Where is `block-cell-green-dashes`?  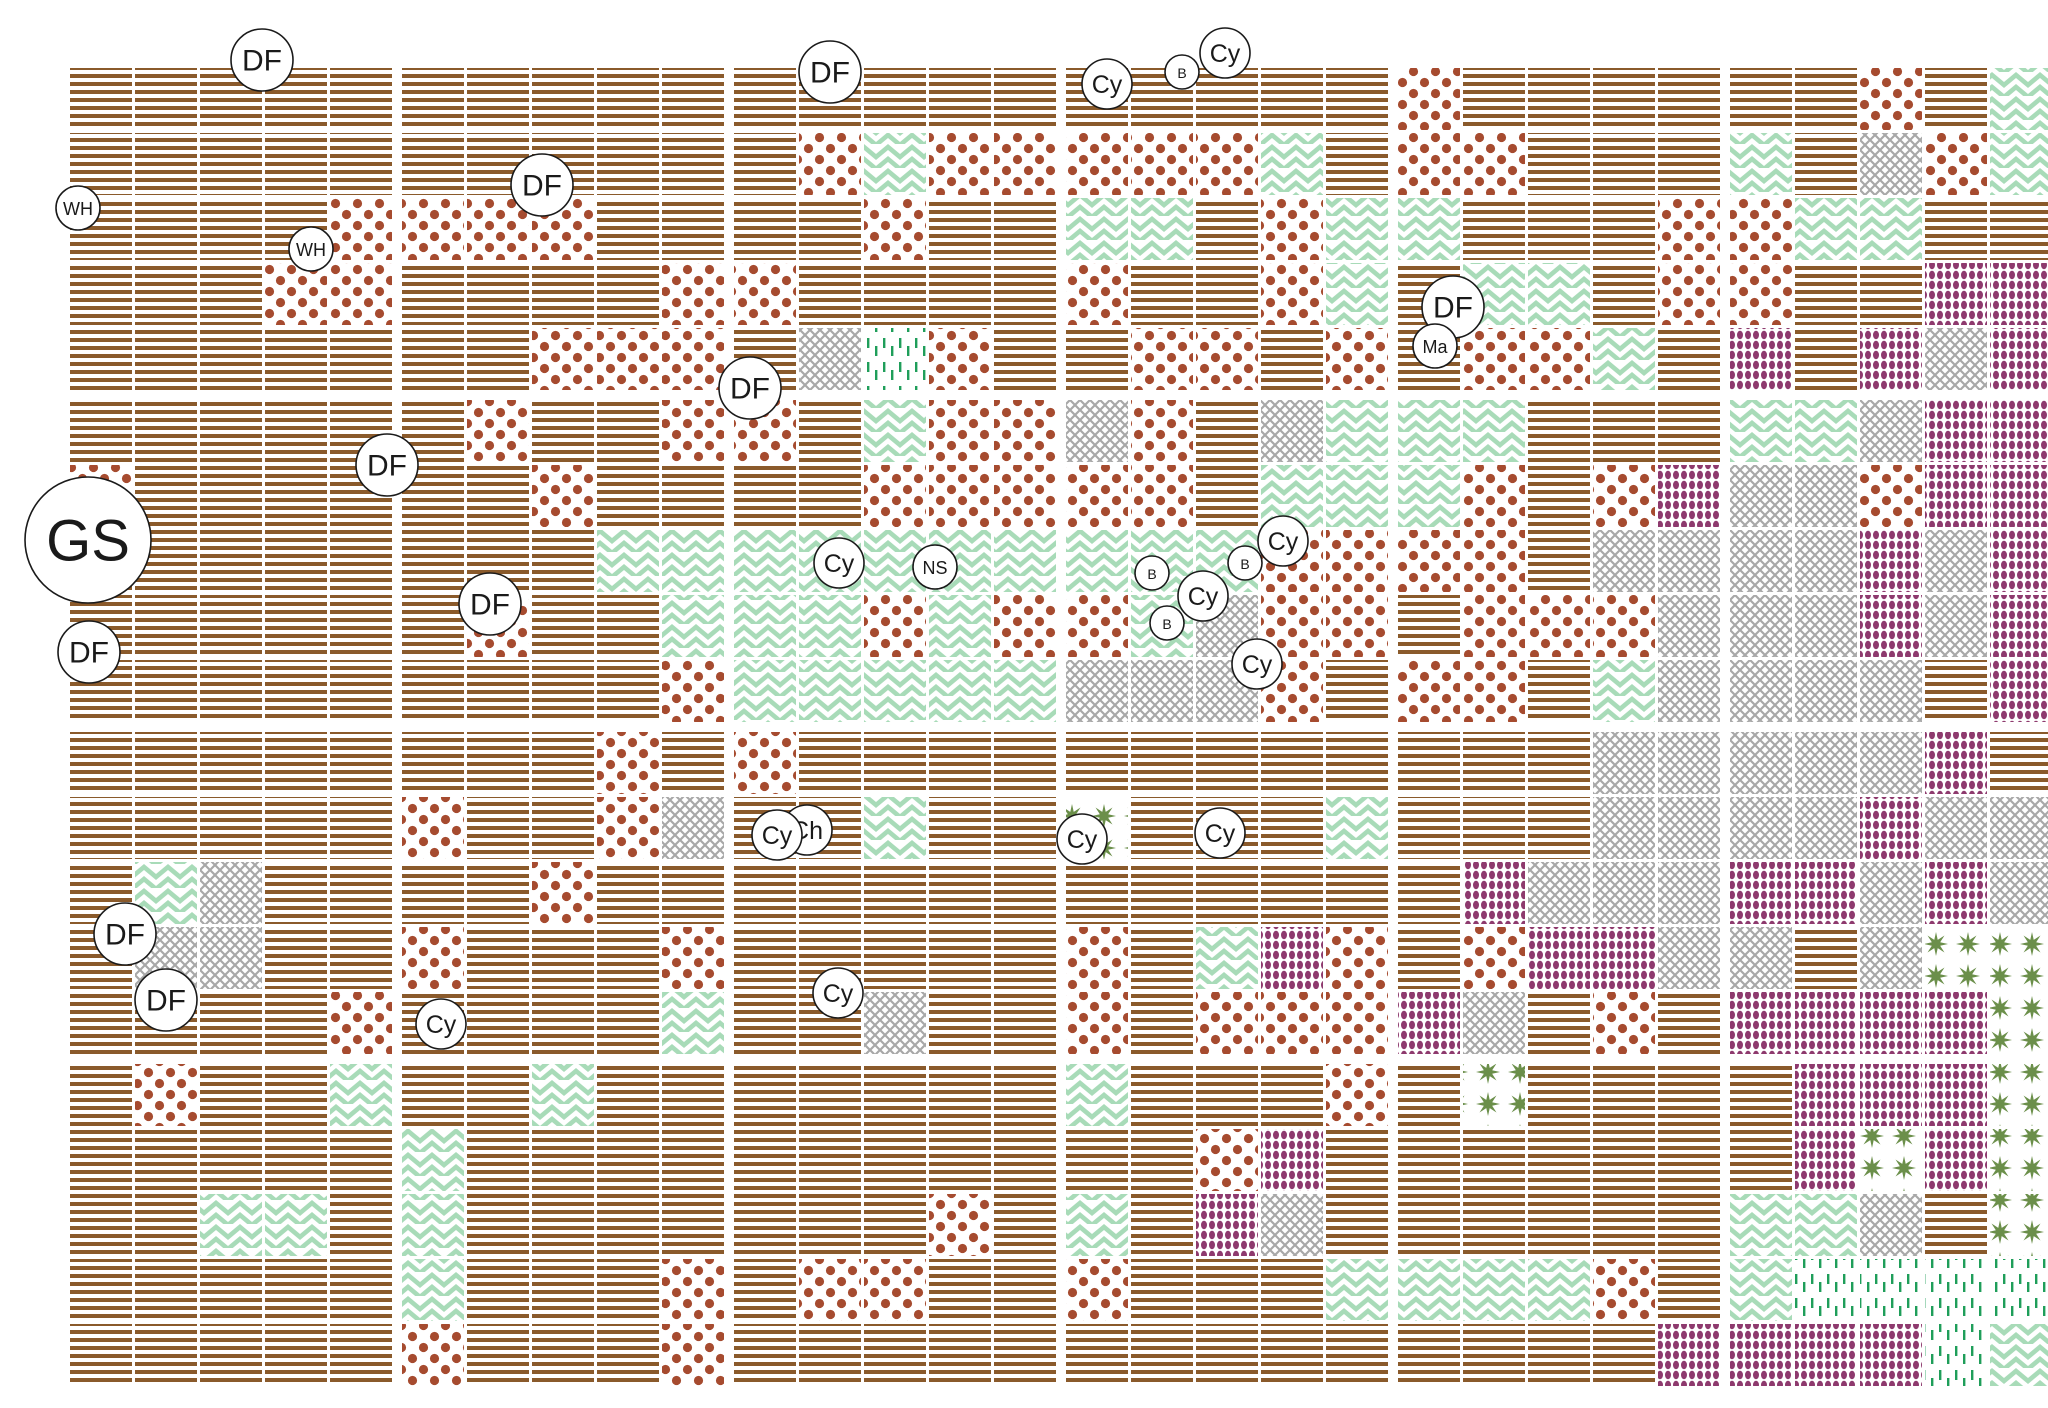
block-cell-green-dashes is located at coordinates (1891, 1290).